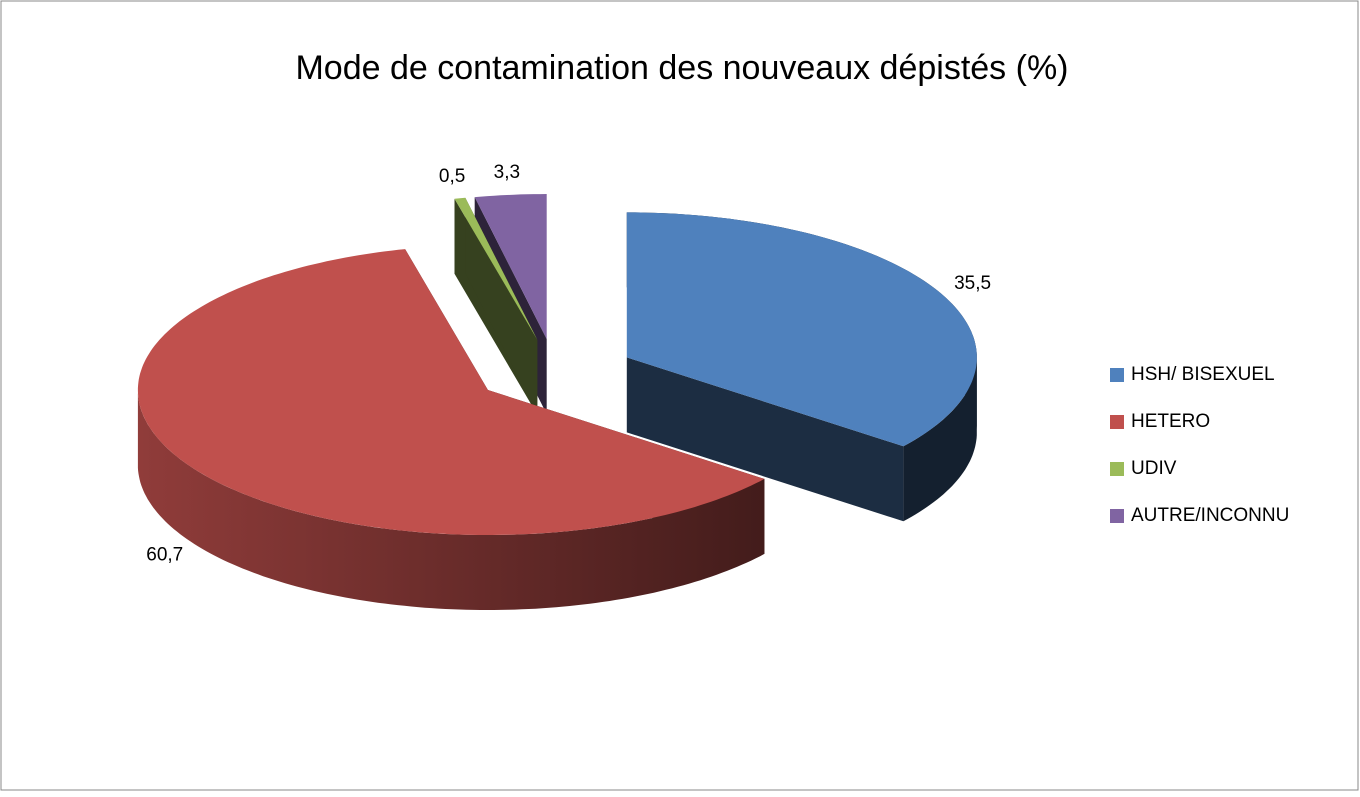  I want to click on legend-label: HSH/ BISEXUEL, so click(1203, 374).